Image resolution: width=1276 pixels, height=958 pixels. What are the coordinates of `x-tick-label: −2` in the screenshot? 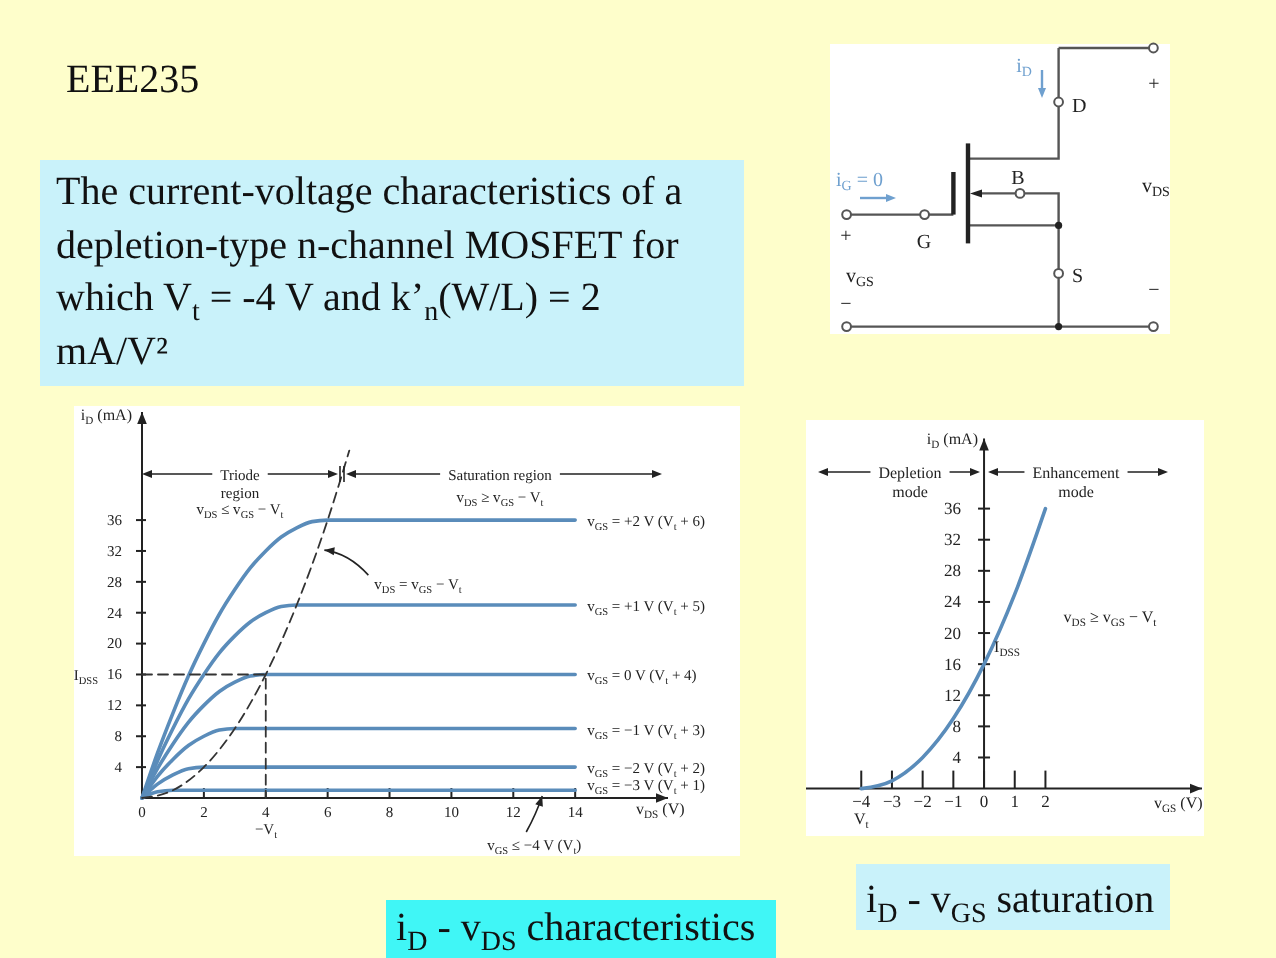 It's located at (922, 800).